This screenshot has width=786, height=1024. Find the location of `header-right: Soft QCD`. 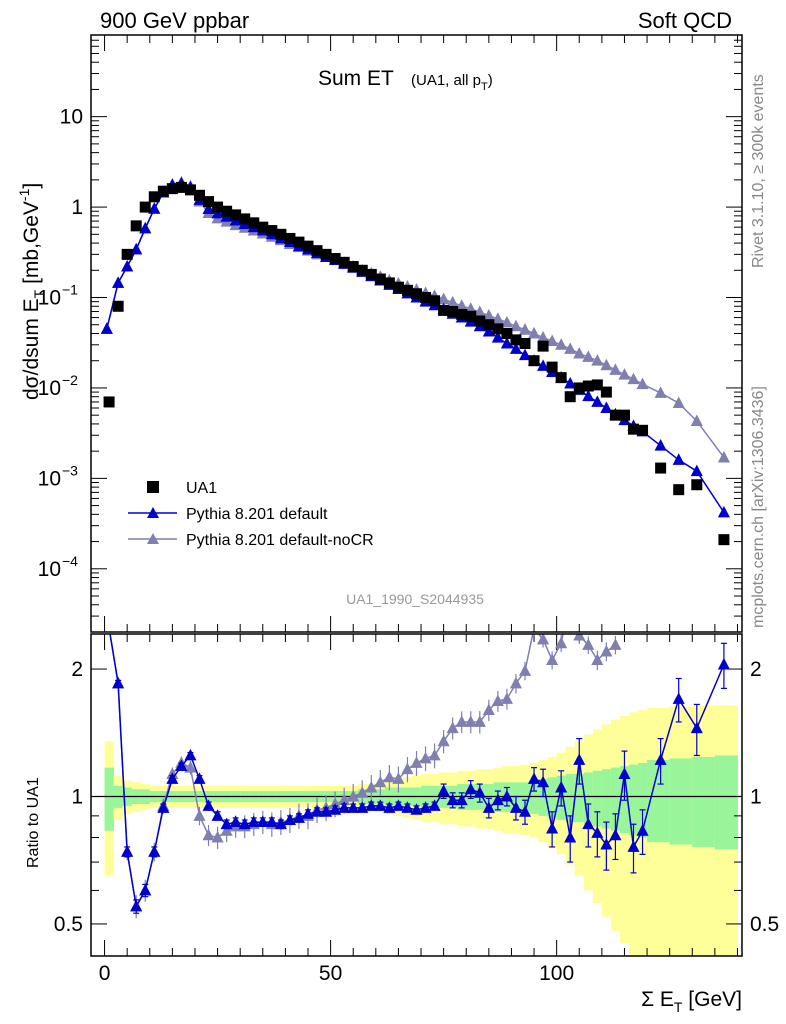

header-right: Soft QCD is located at coordinates (685, 20).